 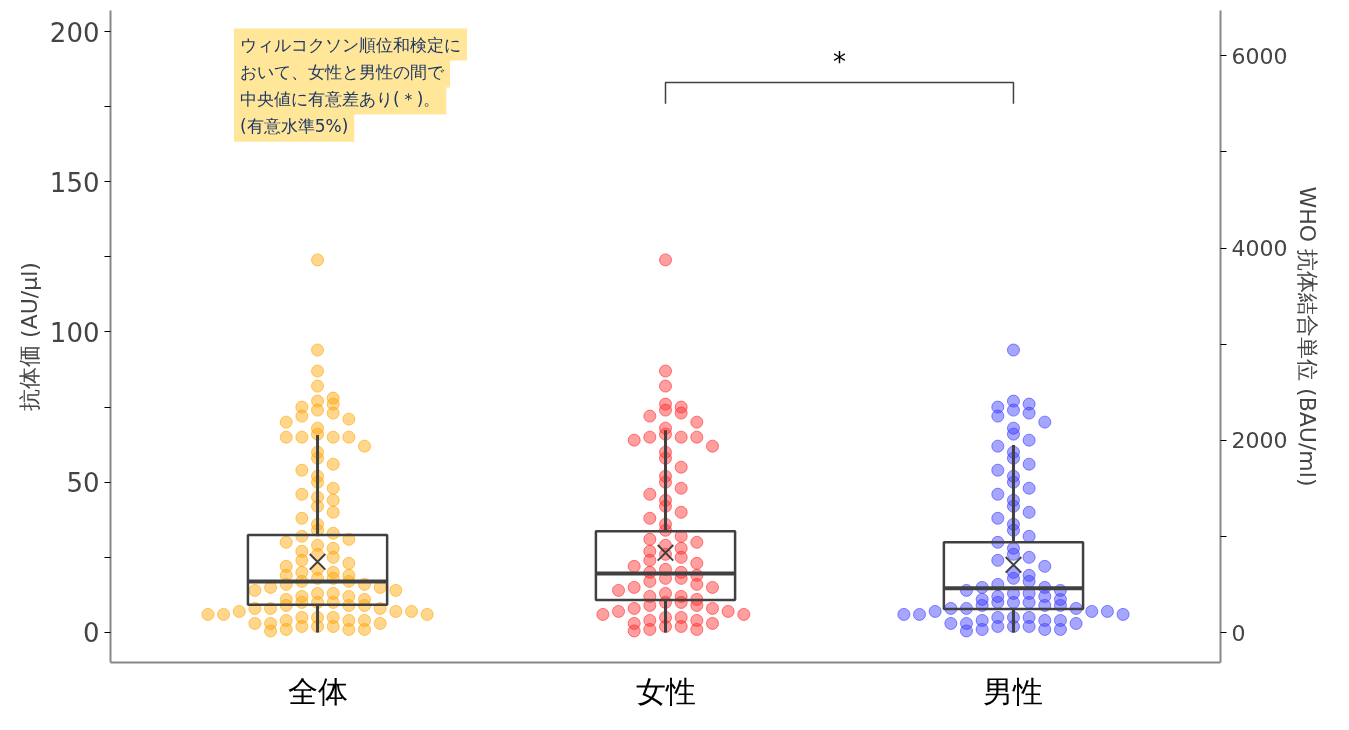 I want to click on y-axis-title: 抗体価 (AU/μl), so click(x=29, y=336).